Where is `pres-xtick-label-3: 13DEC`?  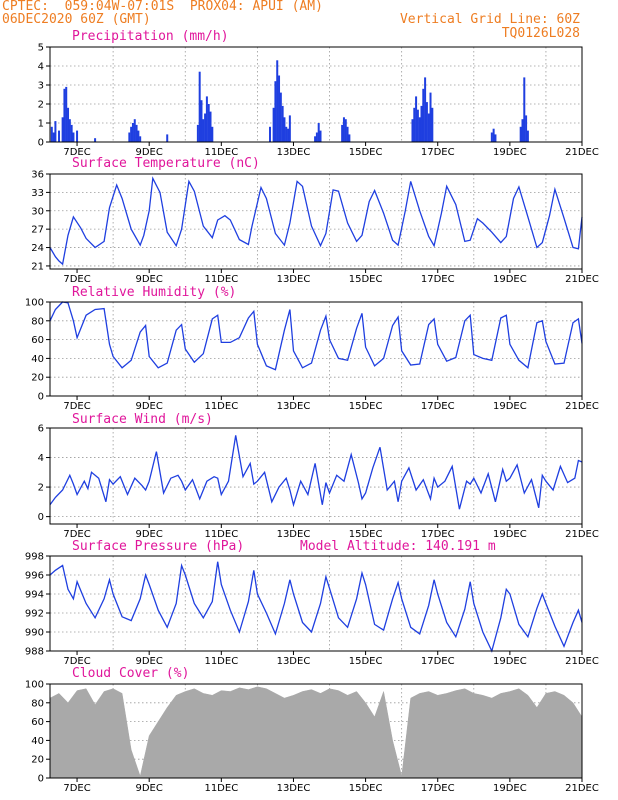 pres-xtick-label-3: 13DEC is located at coordinates (294, 661).